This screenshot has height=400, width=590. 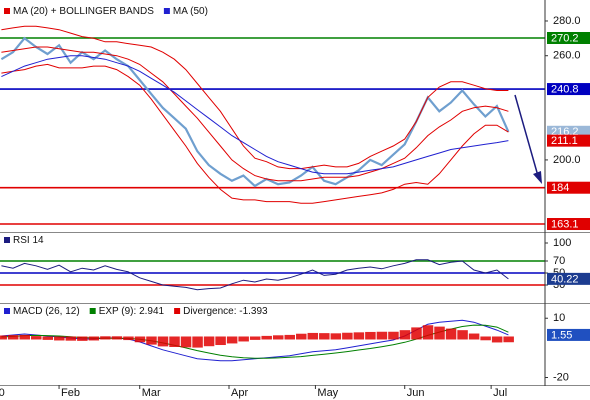 I want to click on level-label: 240.8, so click(x=565, y=89).